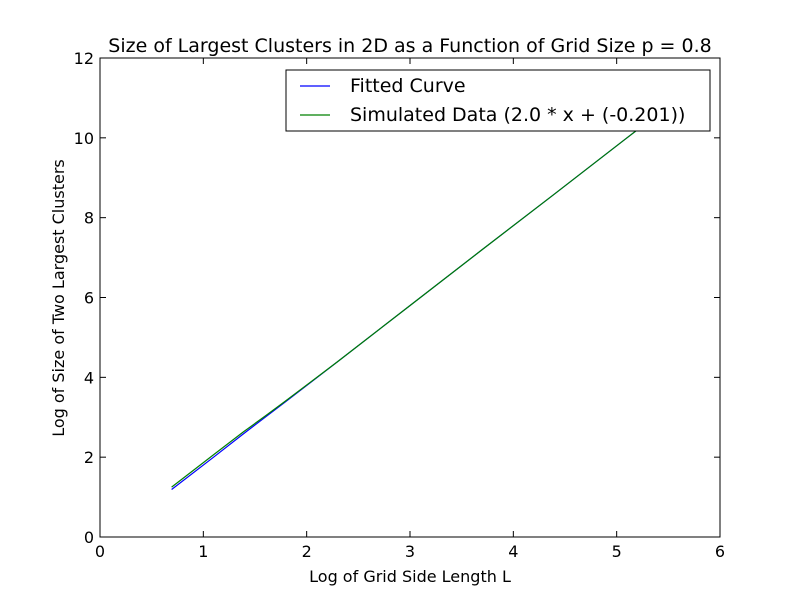  What do you see at coordinates (89, 218) in the screenshot?
I see `y-tick-label: 8` at bounding box center [89, 218].